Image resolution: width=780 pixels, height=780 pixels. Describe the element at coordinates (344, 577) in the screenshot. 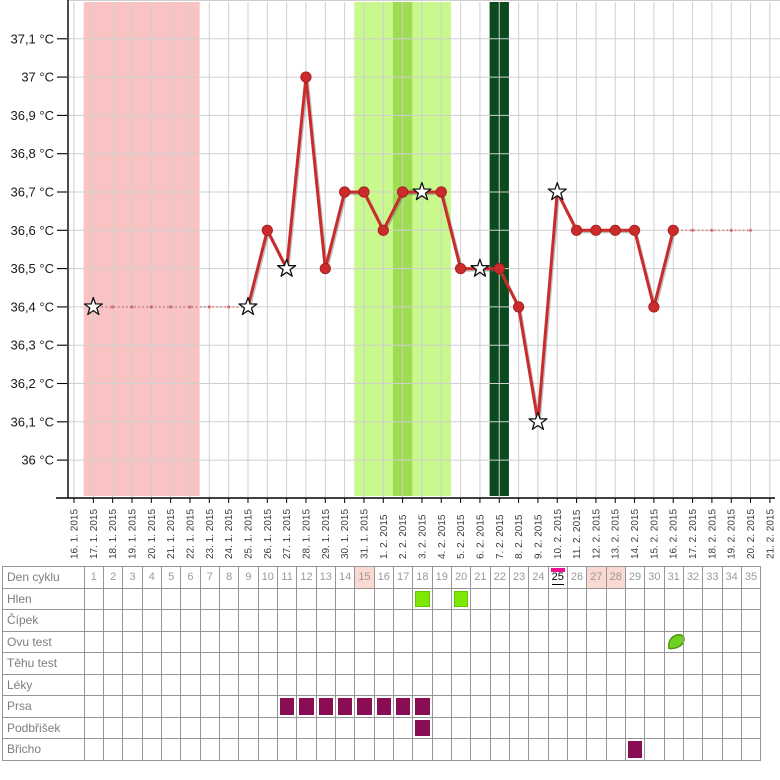

I see `day-cell-14: 14` at that location.